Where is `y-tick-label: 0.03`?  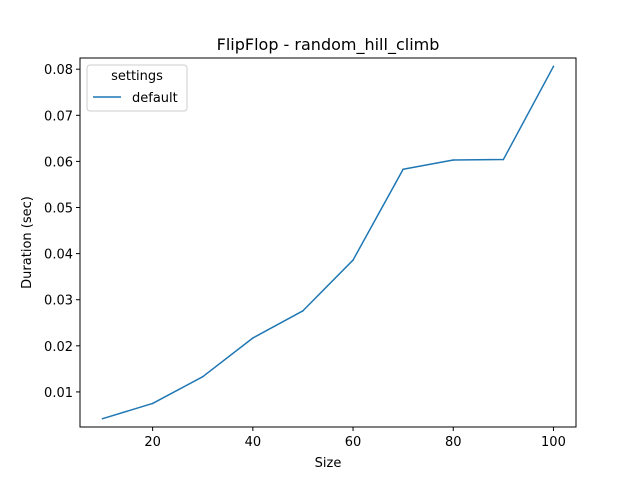
y-tick-label: 0.03 is located at coordinates (58, 301).